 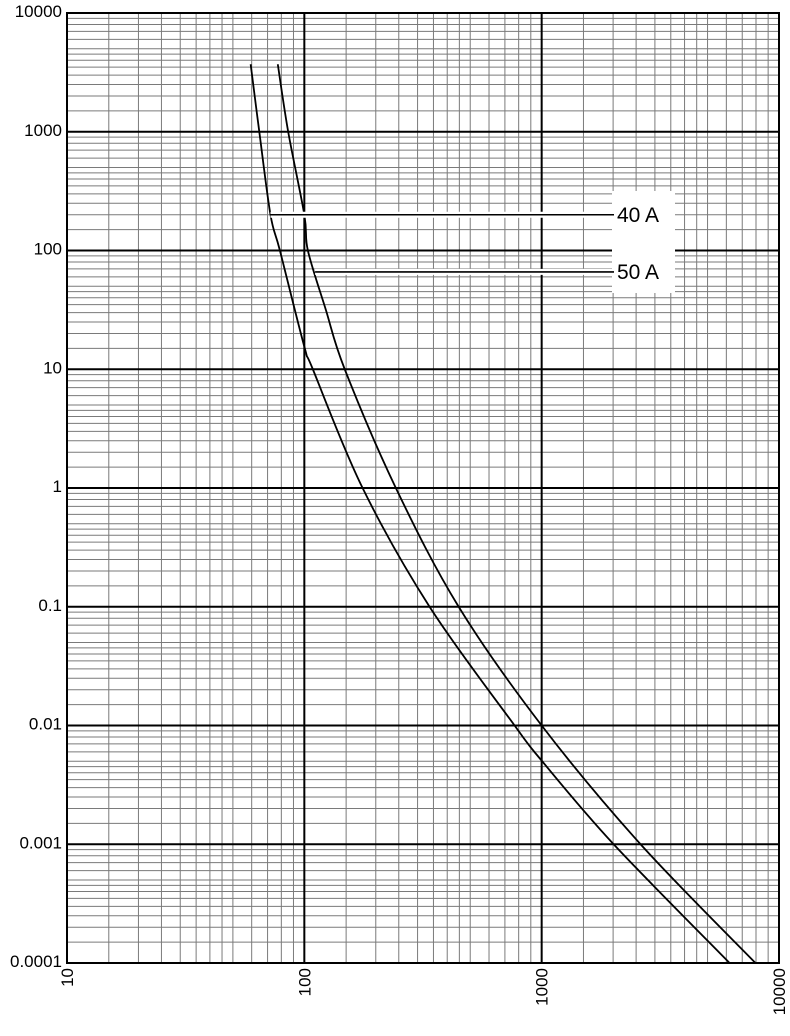 I want to click on legend-leaders, so click(x=442, y=243).